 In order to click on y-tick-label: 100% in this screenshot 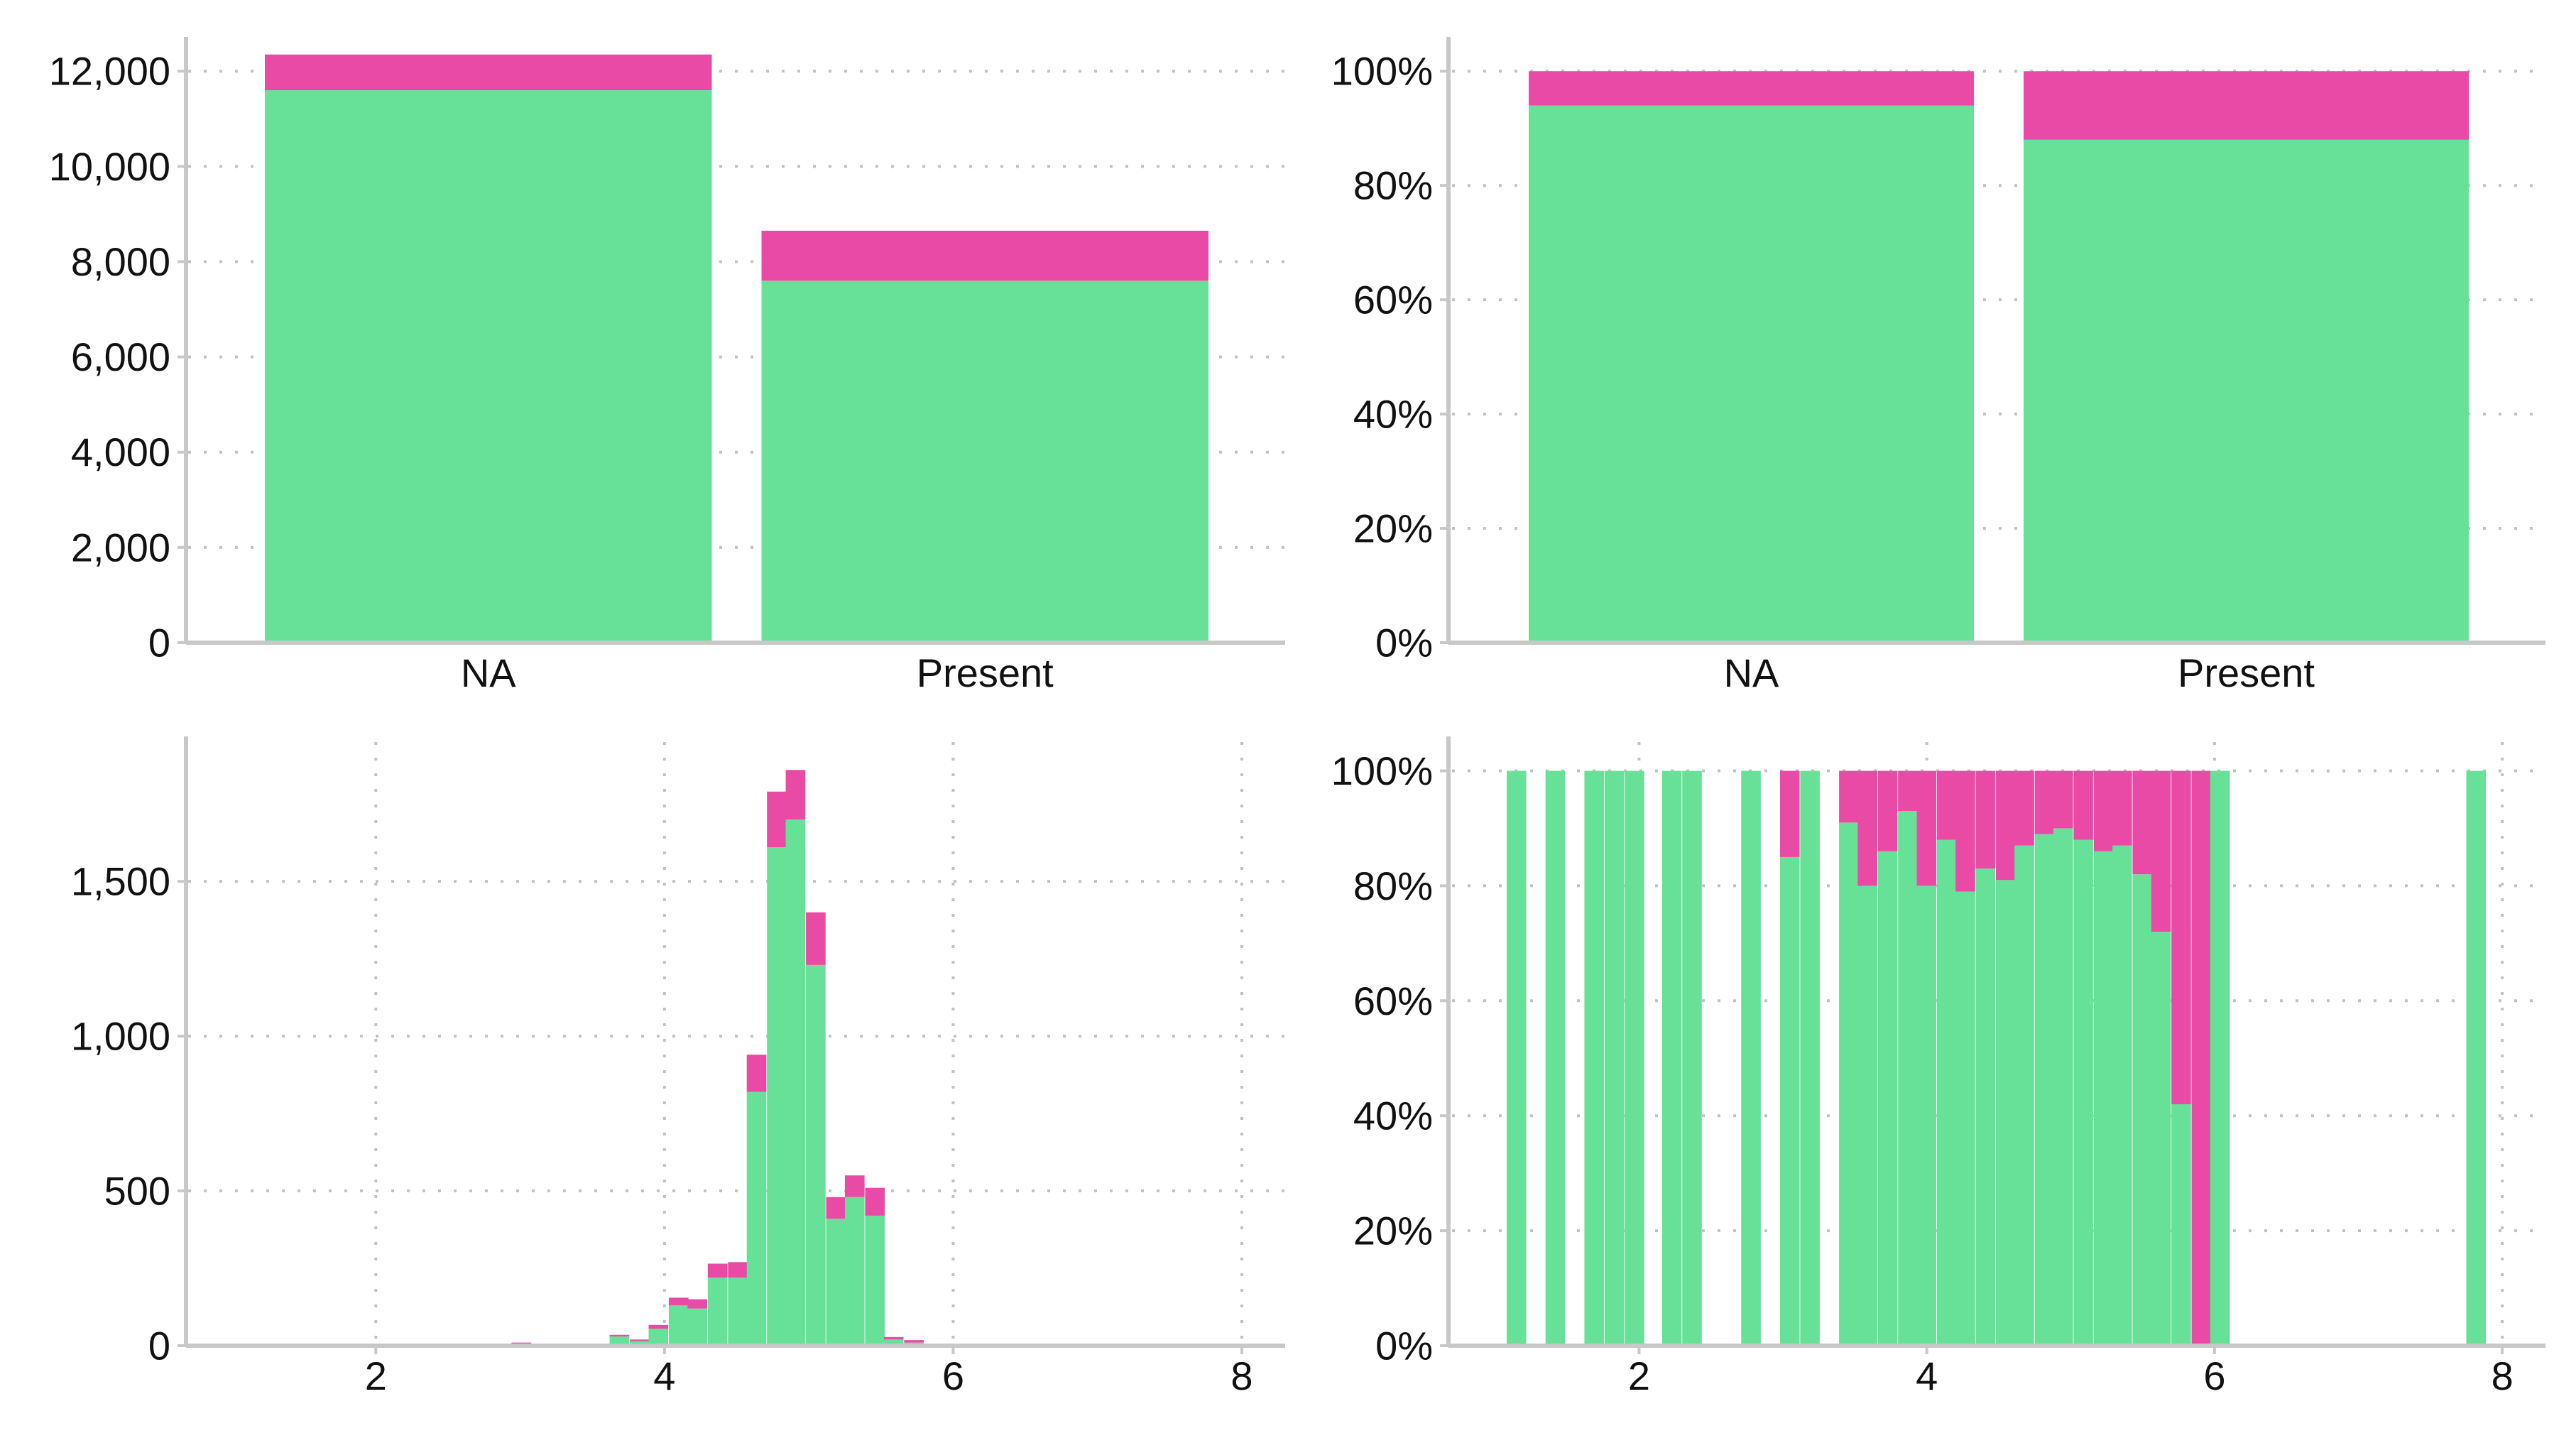, I will do `click(1382, 770)`.